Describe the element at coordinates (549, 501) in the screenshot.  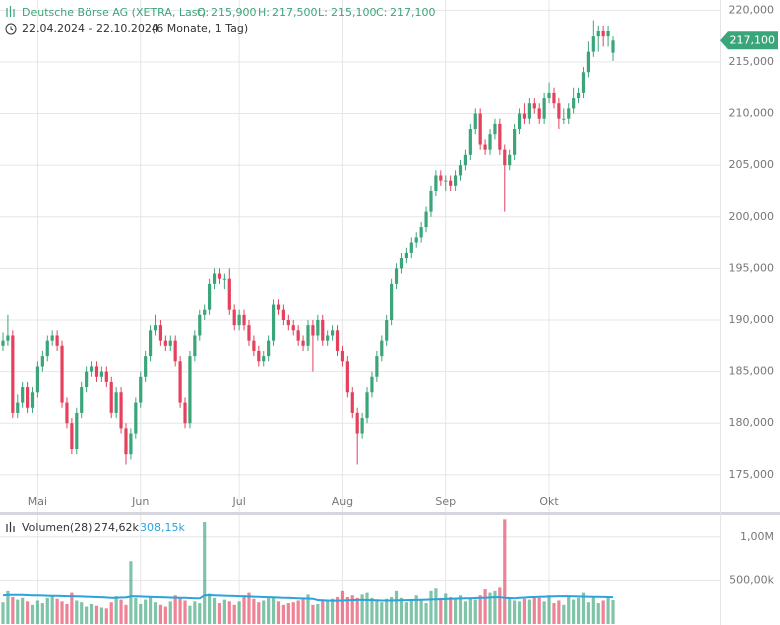
I see `x-tick-label: Okt` at that location.